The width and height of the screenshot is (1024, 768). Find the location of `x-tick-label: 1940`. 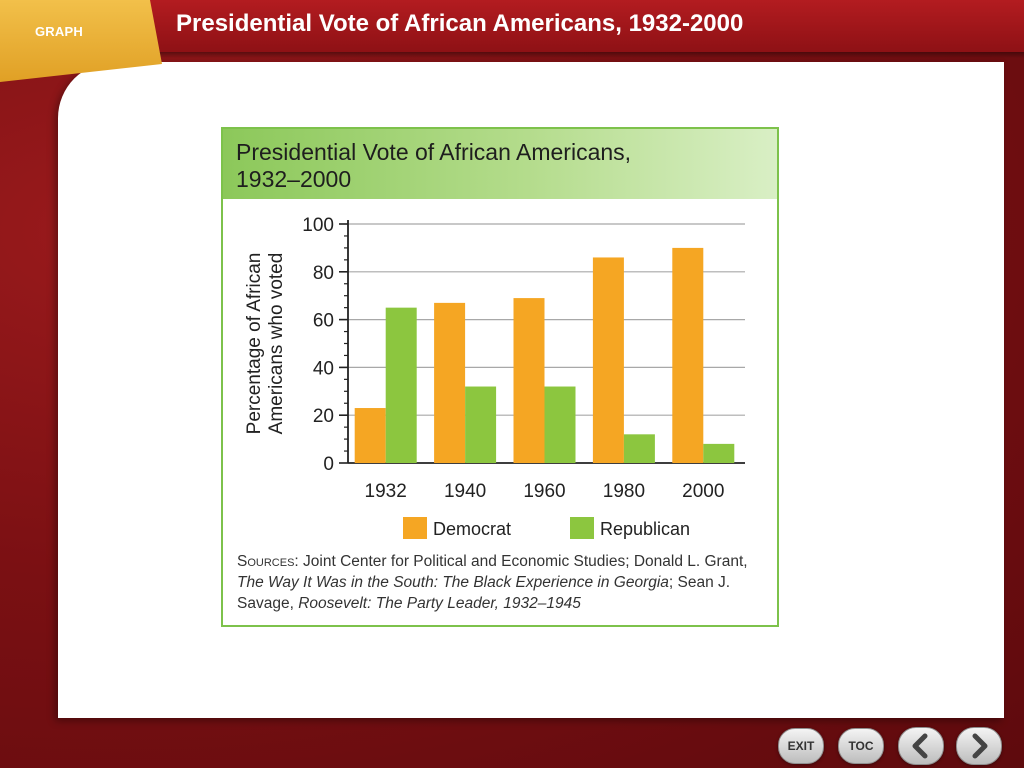

x-tick-label: 1940 is located at coordinates (465, 491).